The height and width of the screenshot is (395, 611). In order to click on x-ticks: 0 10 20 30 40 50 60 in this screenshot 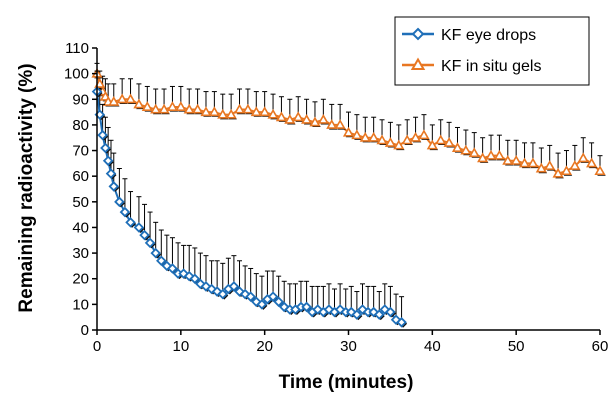, I will do `click(350, 342)`.